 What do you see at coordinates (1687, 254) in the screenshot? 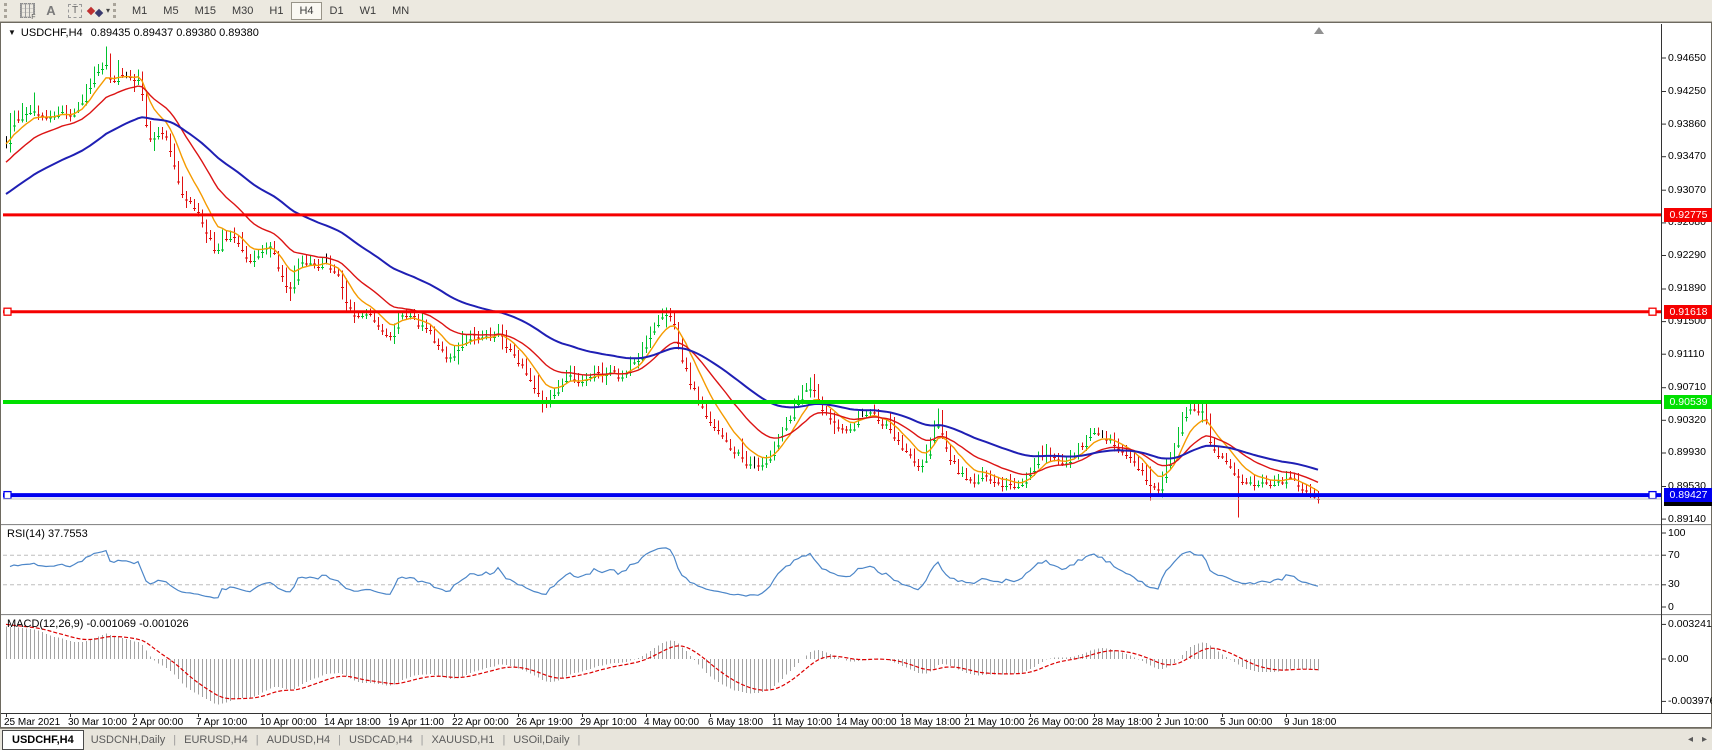
I see `price-axis-label: 0.92290` at bounding box center [1687, 254].